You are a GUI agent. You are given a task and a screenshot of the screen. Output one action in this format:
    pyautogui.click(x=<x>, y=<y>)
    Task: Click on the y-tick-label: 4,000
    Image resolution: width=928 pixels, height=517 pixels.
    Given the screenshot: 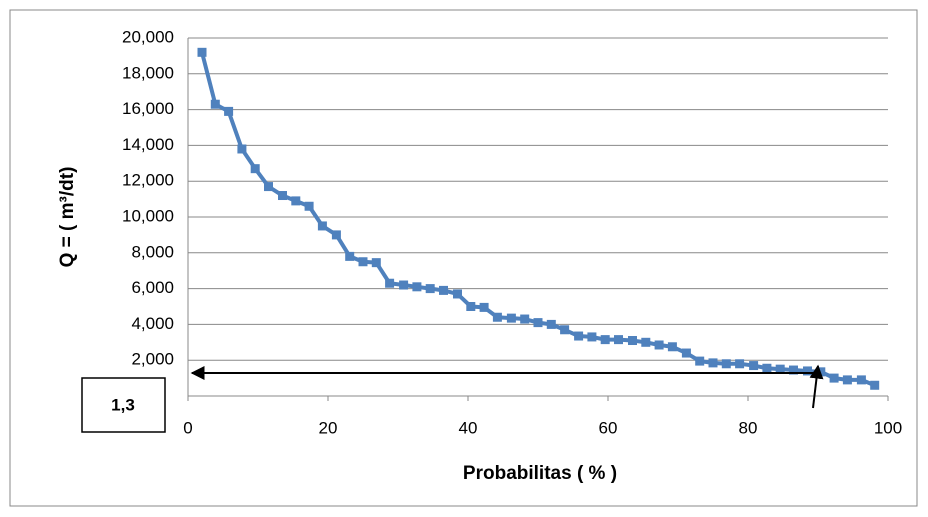 What is the action you would take?
    pyautogui.click(x=152, y=323)
    